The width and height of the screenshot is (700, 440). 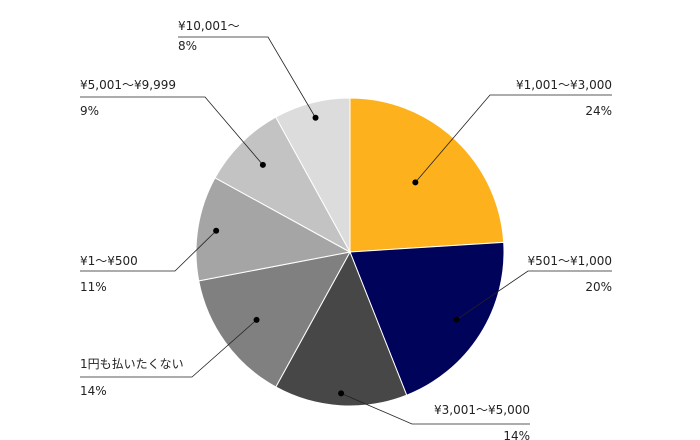 What do you see at coordinates (93, 287) in the screenshot?
I see `slice-percent-label: 11%` at bounding box center [93, 287].